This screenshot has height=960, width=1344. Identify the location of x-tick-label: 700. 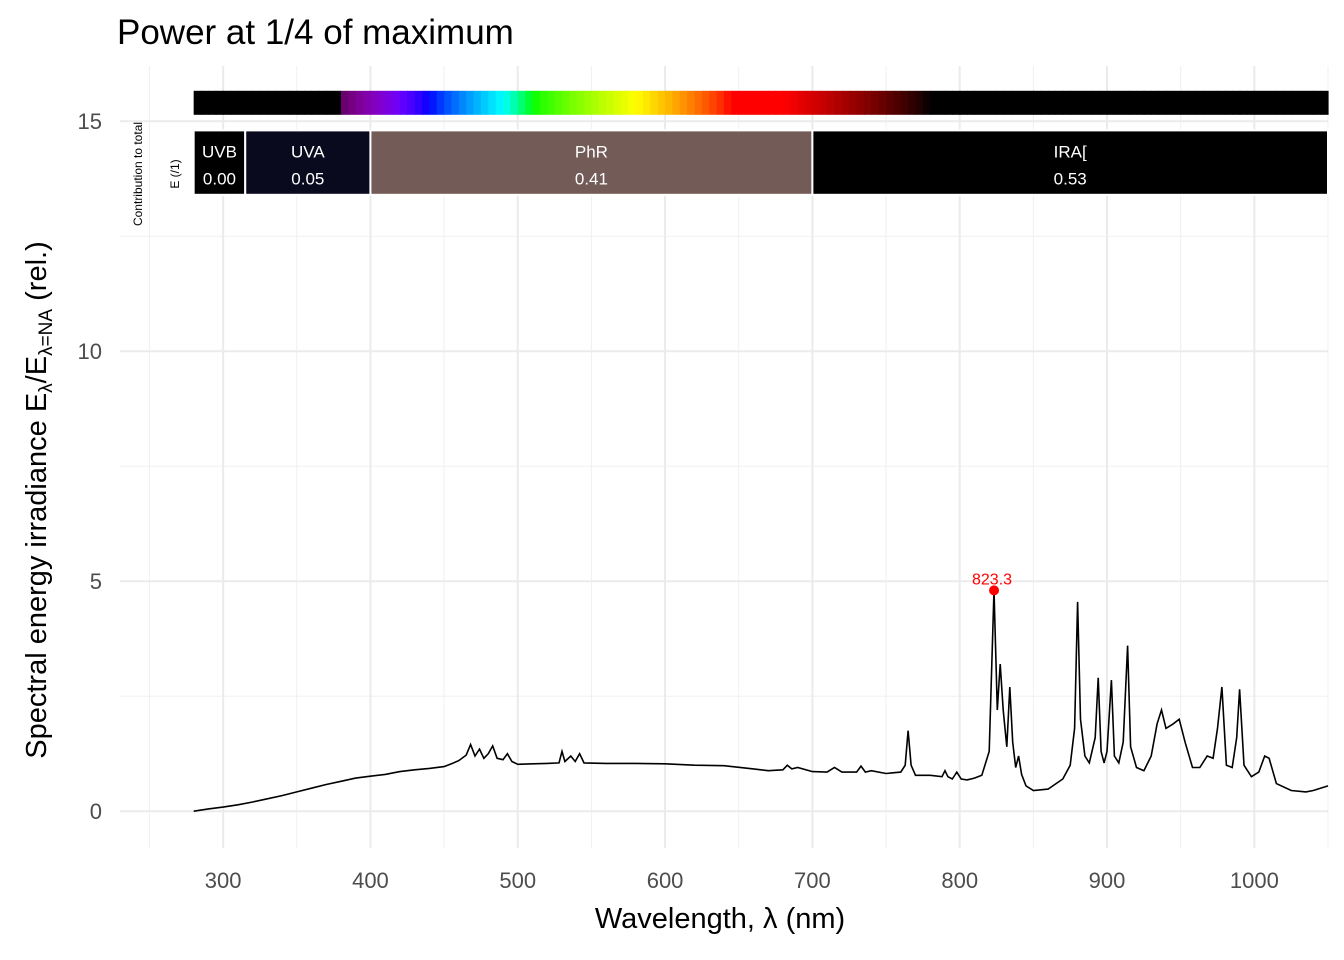
(812, 880).